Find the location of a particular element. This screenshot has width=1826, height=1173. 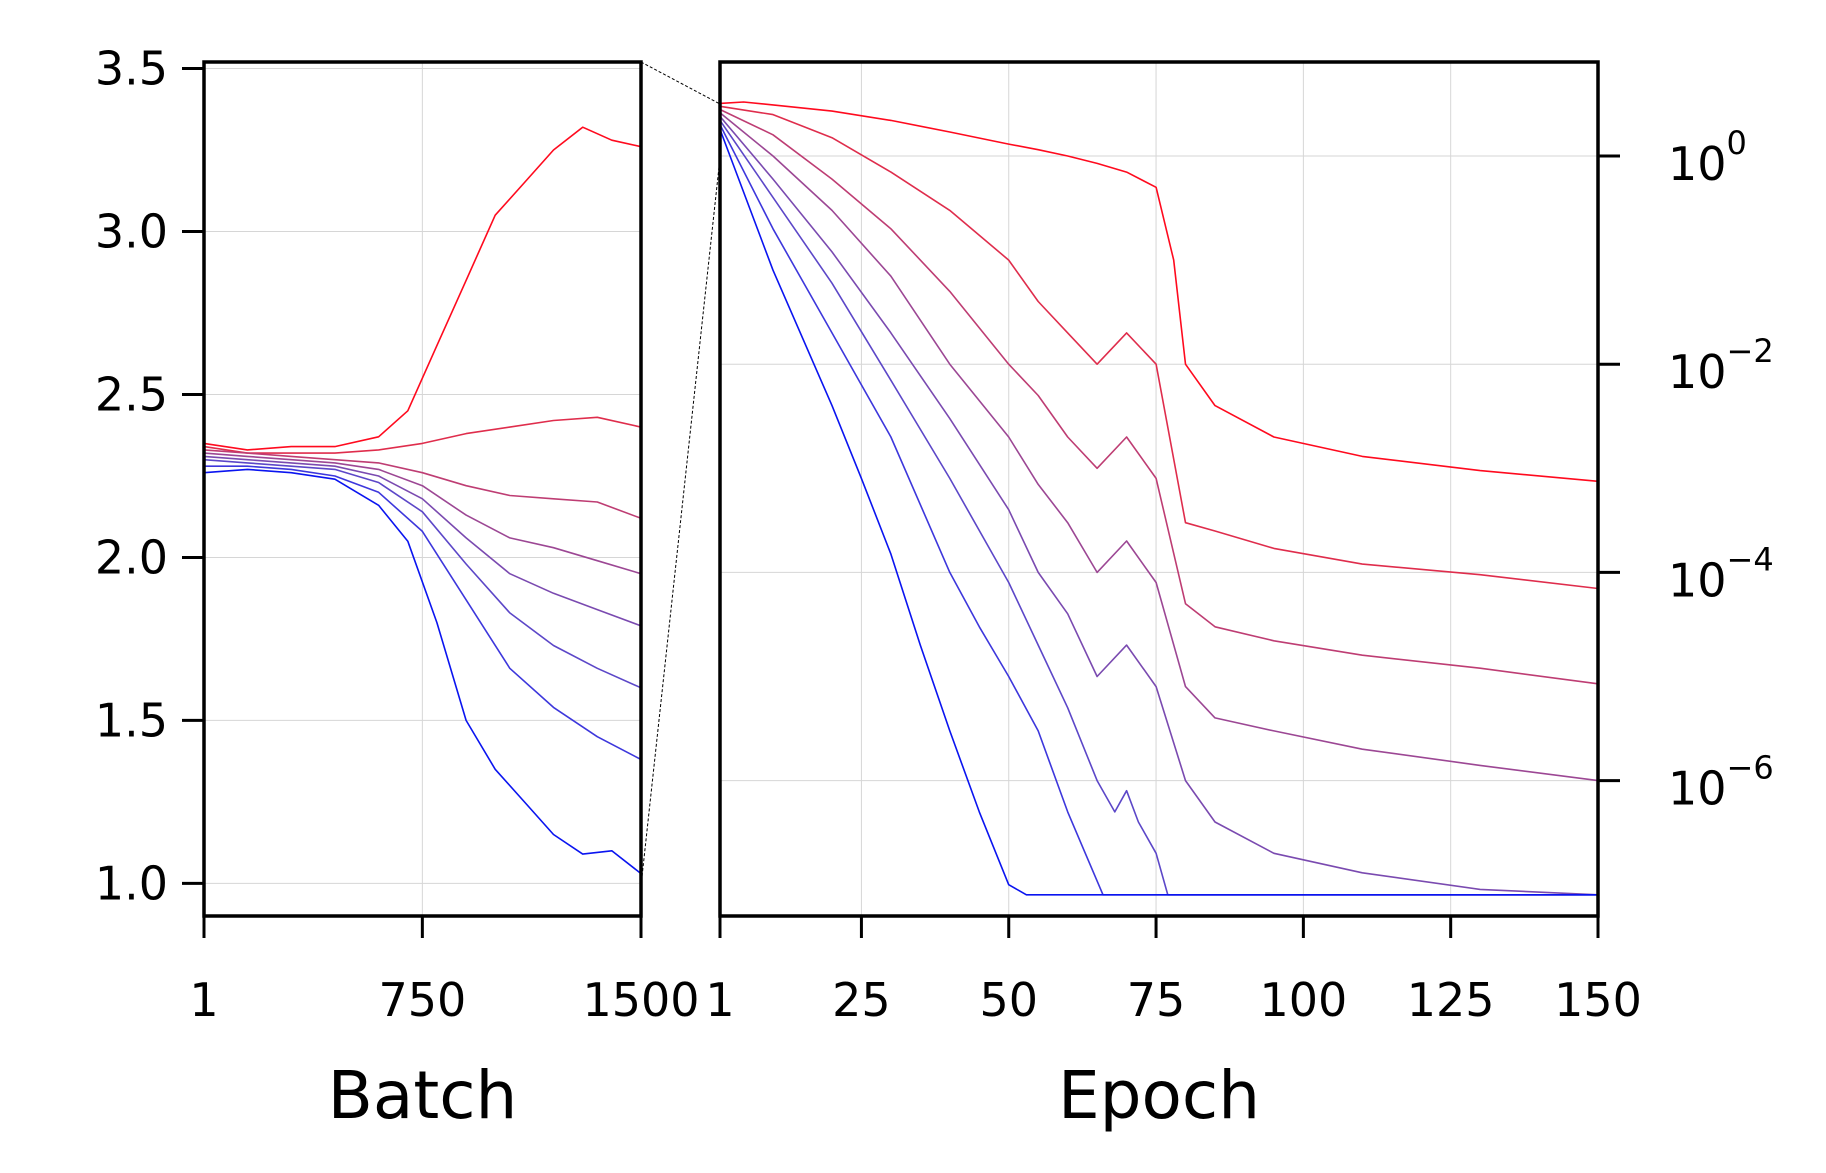

epoch-y-tick-label: 10⁻⁶ is located at coordinates (1721, 782).